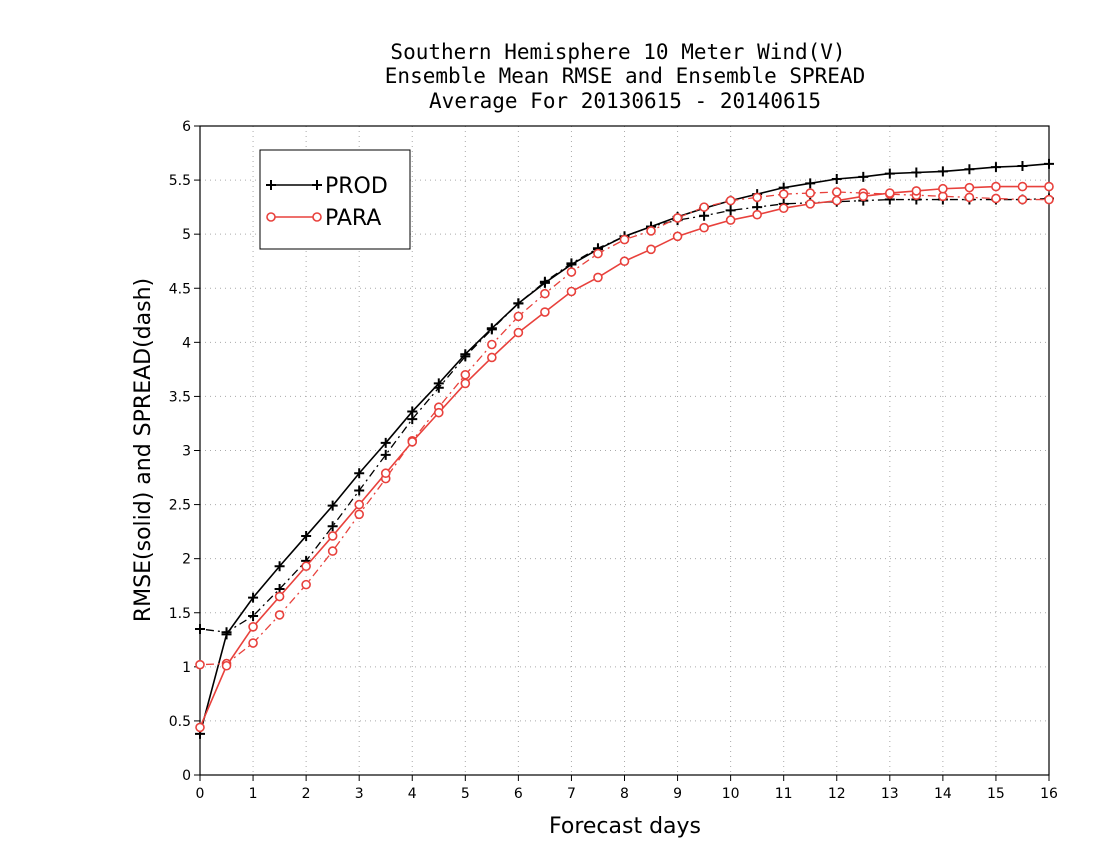 This screenshot has width=1100, height=850. I want to click on legend-item-prod: PROD, so click(327, 186).